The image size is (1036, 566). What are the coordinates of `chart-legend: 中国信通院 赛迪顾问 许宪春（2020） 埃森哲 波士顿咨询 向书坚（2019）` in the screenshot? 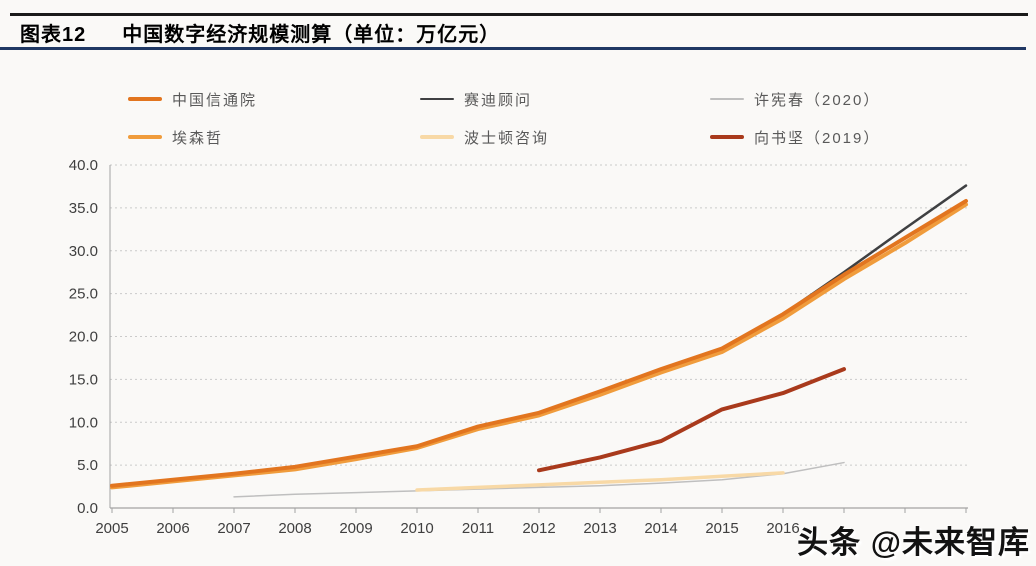 It's located at (504, 118).